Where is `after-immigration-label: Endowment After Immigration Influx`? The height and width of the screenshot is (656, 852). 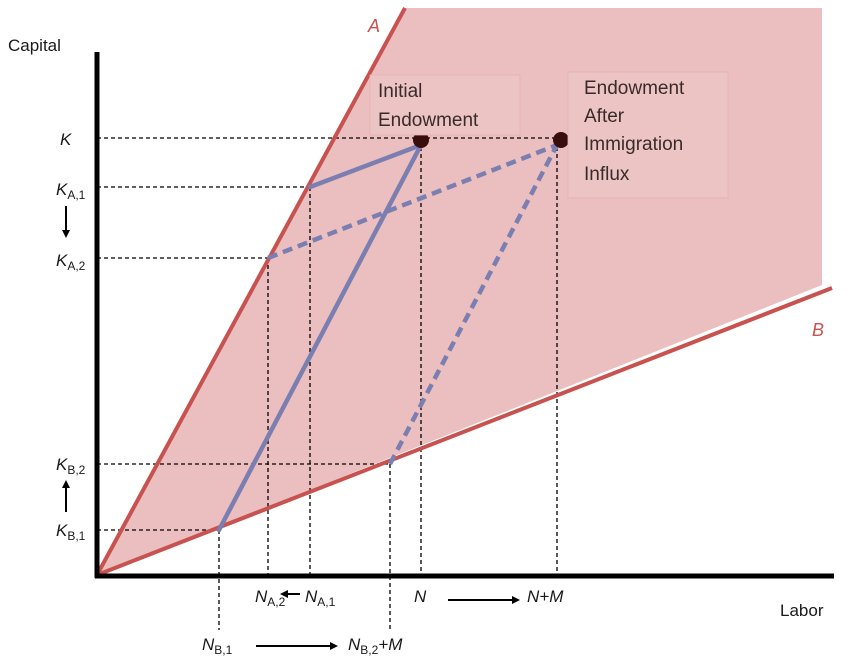 after-immigration-label: Endowment After Immigration Influx is located at coordinates (637, 131).